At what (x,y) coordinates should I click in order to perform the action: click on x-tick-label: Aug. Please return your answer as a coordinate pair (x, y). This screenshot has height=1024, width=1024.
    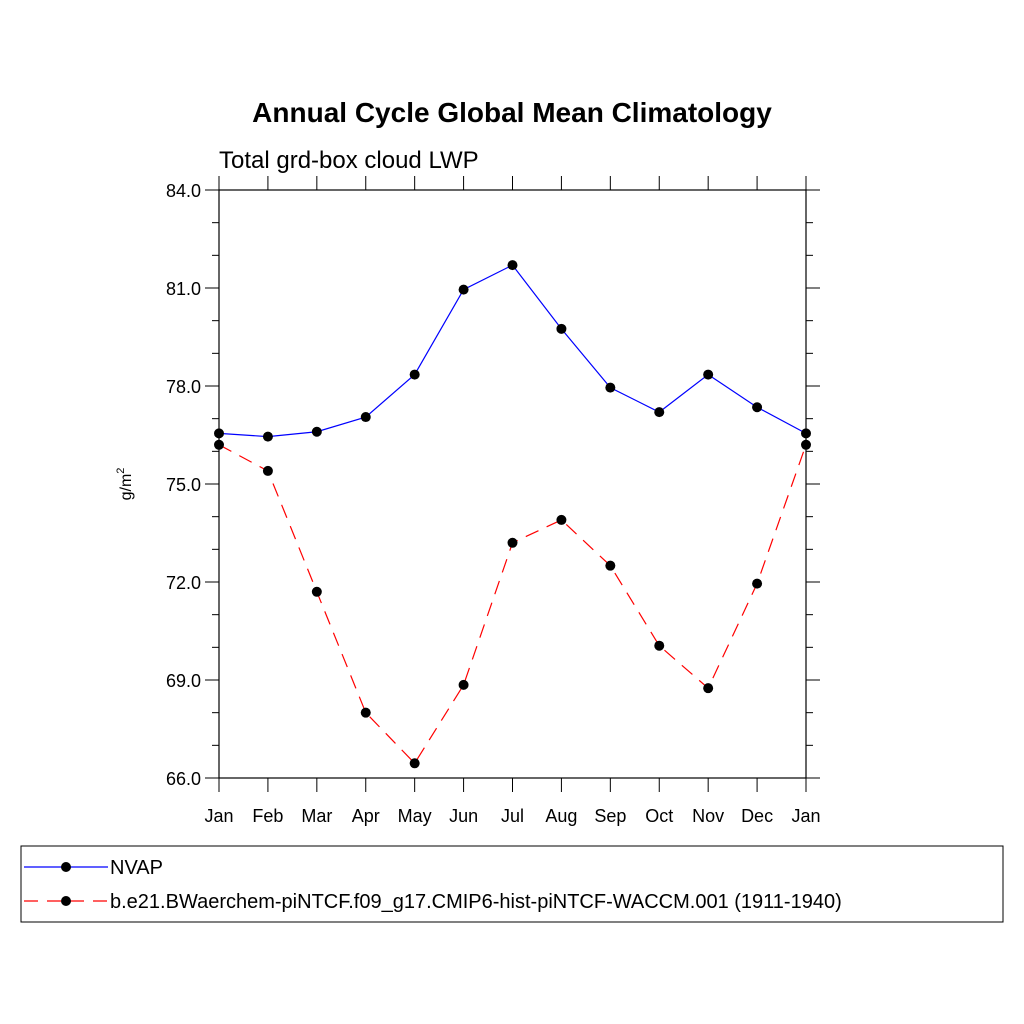
    Looking at the image, I should click on (561, 816).